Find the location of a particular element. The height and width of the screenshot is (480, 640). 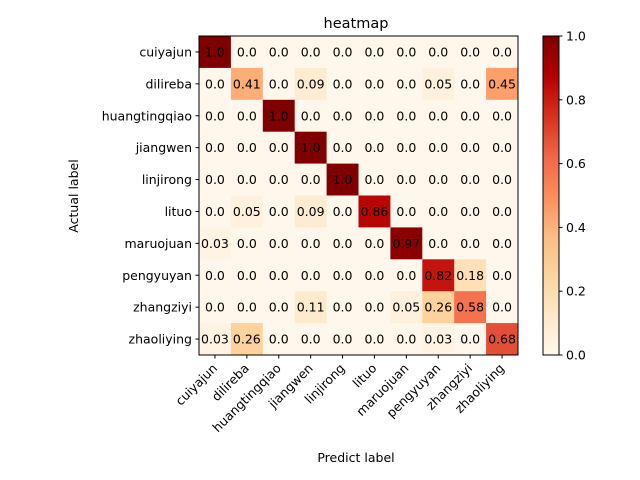

colorbar-tick-label: 0.0 is located at coordinates (576, 355).